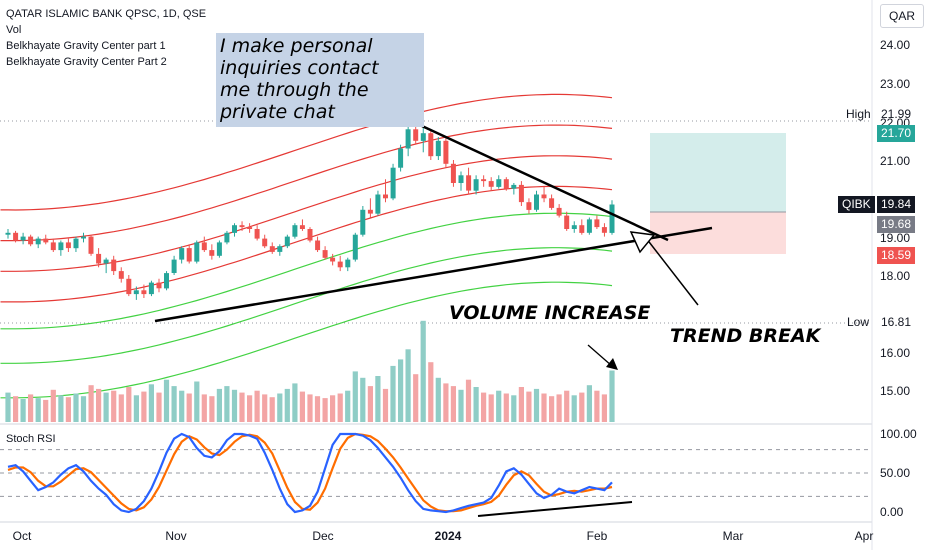 This screenshot has width=932, height=550. I want to click on stoch-d-line, so click(310, 472).